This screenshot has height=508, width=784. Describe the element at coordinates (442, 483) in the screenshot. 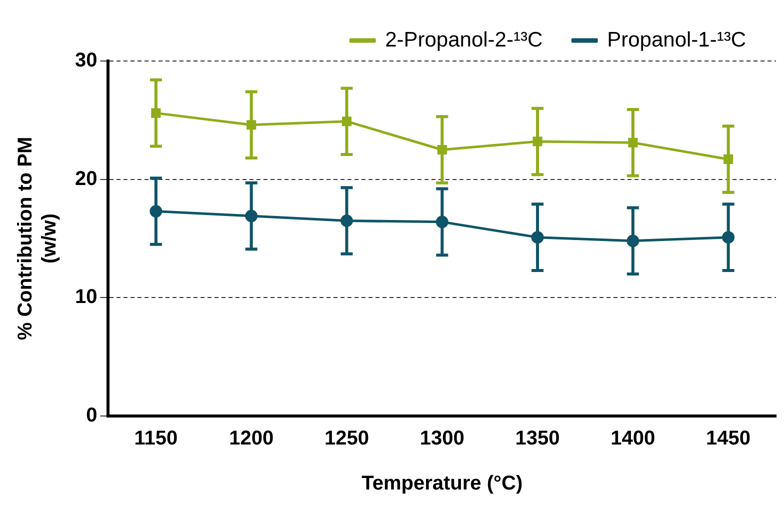

I see `x-axis-title: Temperature (°C)` at that location.